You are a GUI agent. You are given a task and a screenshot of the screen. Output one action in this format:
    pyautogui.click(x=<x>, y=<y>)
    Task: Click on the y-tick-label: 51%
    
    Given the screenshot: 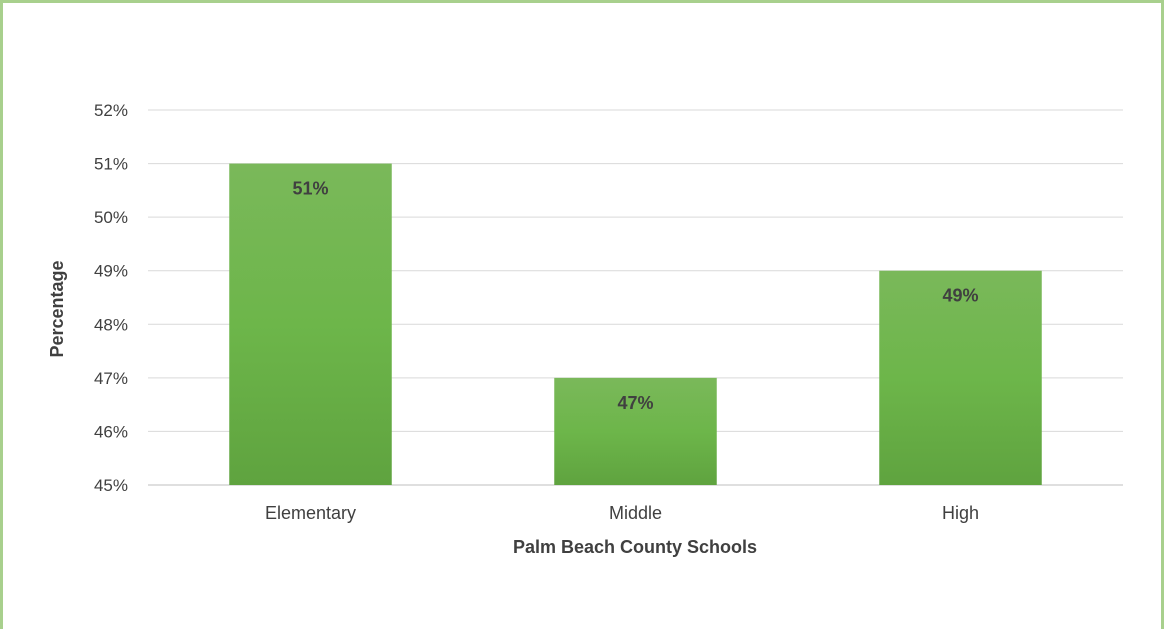 What is the action you would take?
    pyautogui.click(x=111, y=164)
    